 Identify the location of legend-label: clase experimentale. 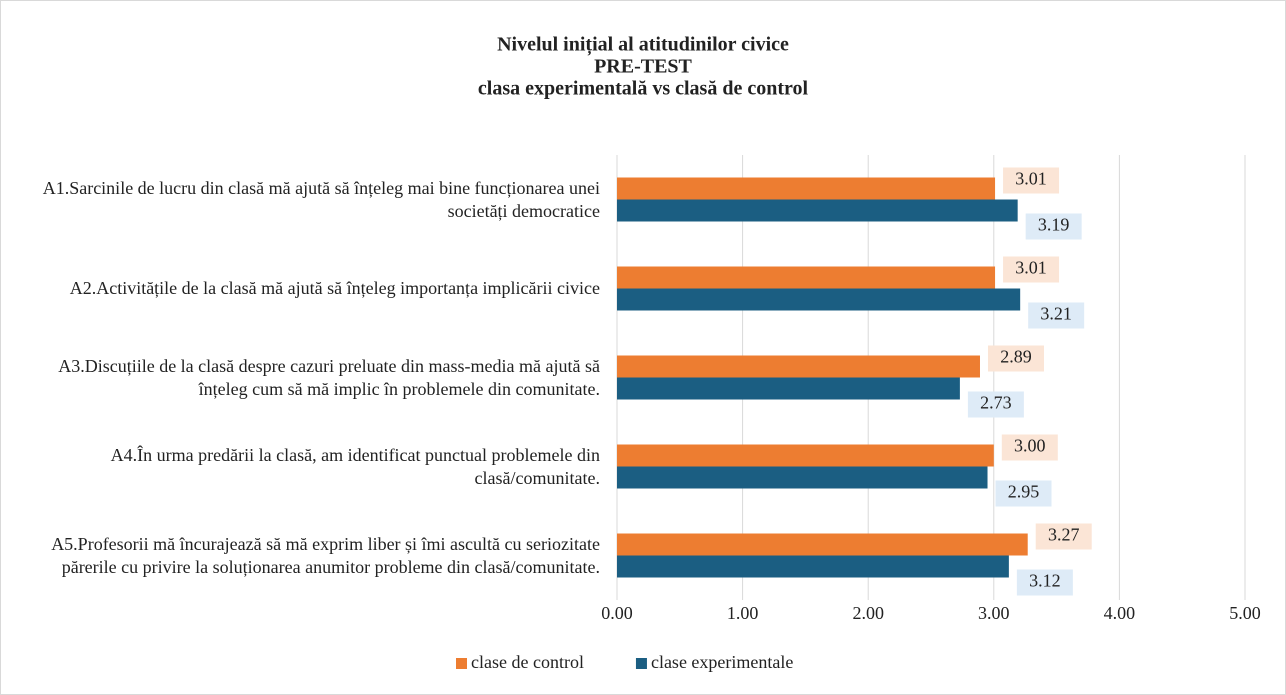
(722, 662).